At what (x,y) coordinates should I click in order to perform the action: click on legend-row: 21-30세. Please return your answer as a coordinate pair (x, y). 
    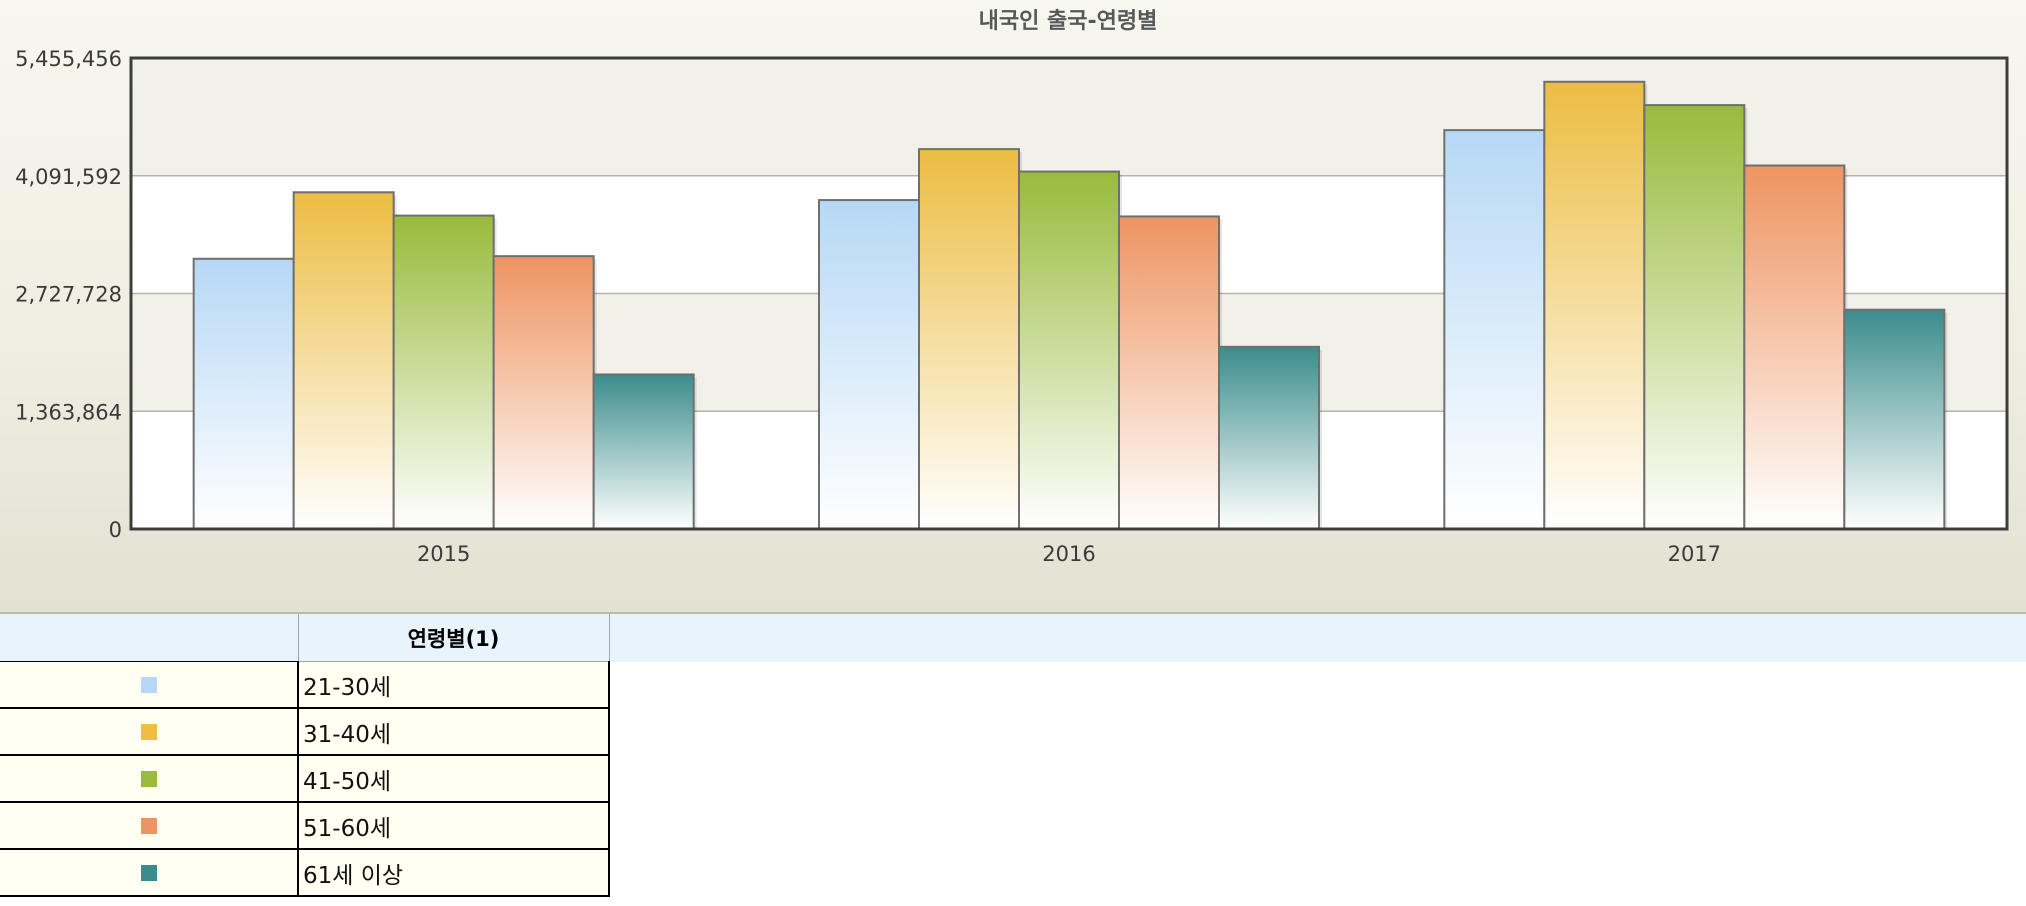
    Looking at the image, I should click on (1013, 685).